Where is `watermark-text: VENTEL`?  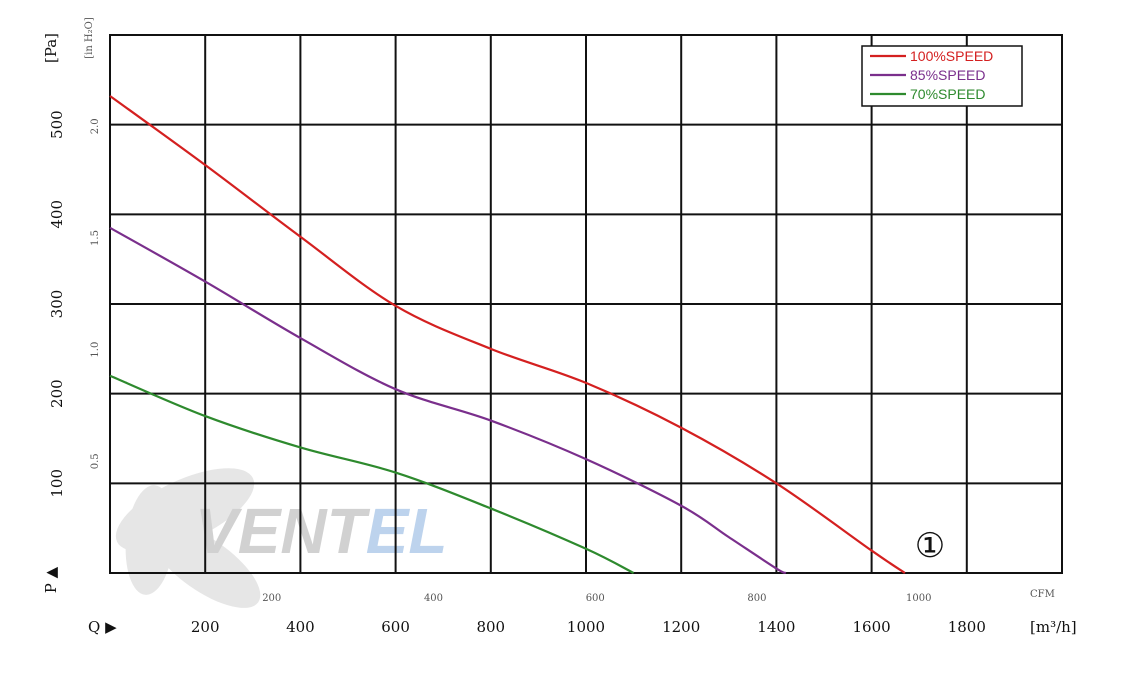 watermark-text: VENTEL is located at coordinates (321, 531).